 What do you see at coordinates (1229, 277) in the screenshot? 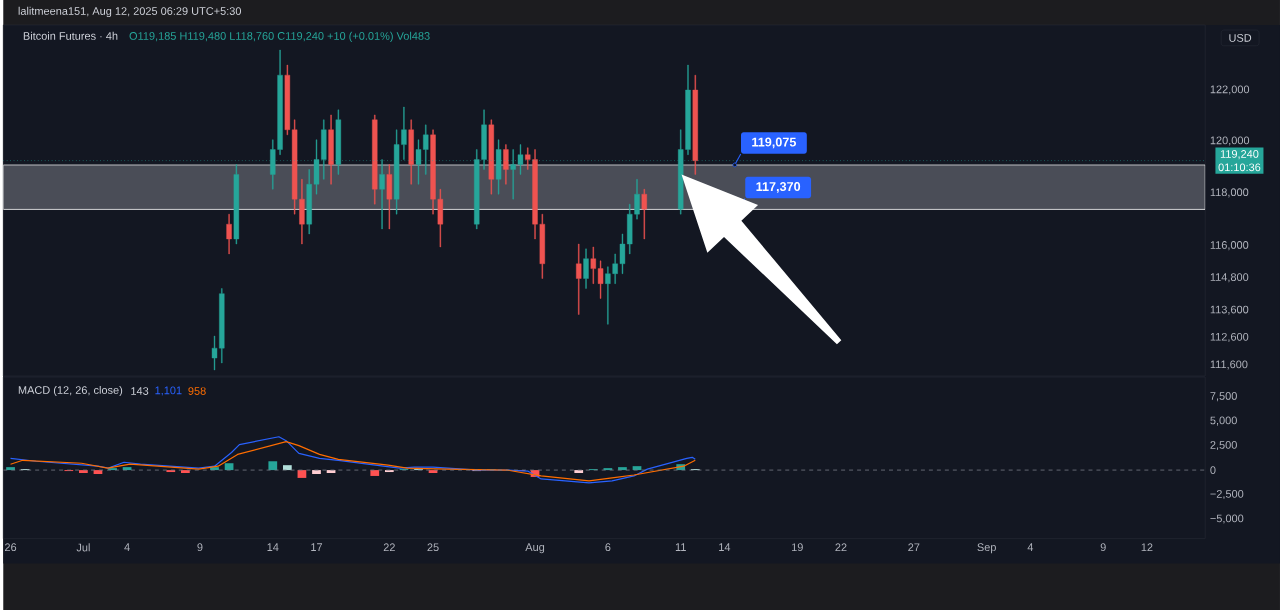
I see `y-tick-label: 114,800` at bounding box center [1229, 277].